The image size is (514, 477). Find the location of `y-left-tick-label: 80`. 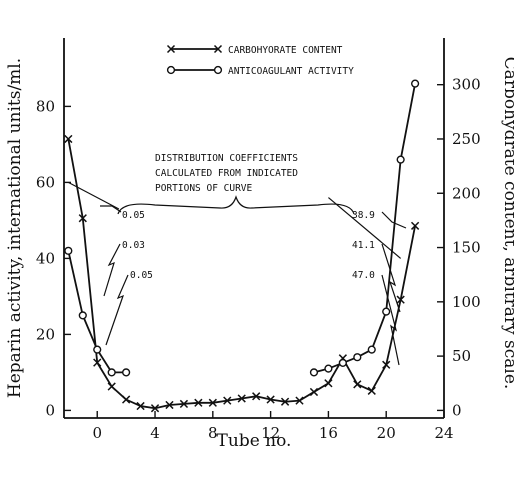

y-left-tick-label: 80 is located at coordinates (45, 106).